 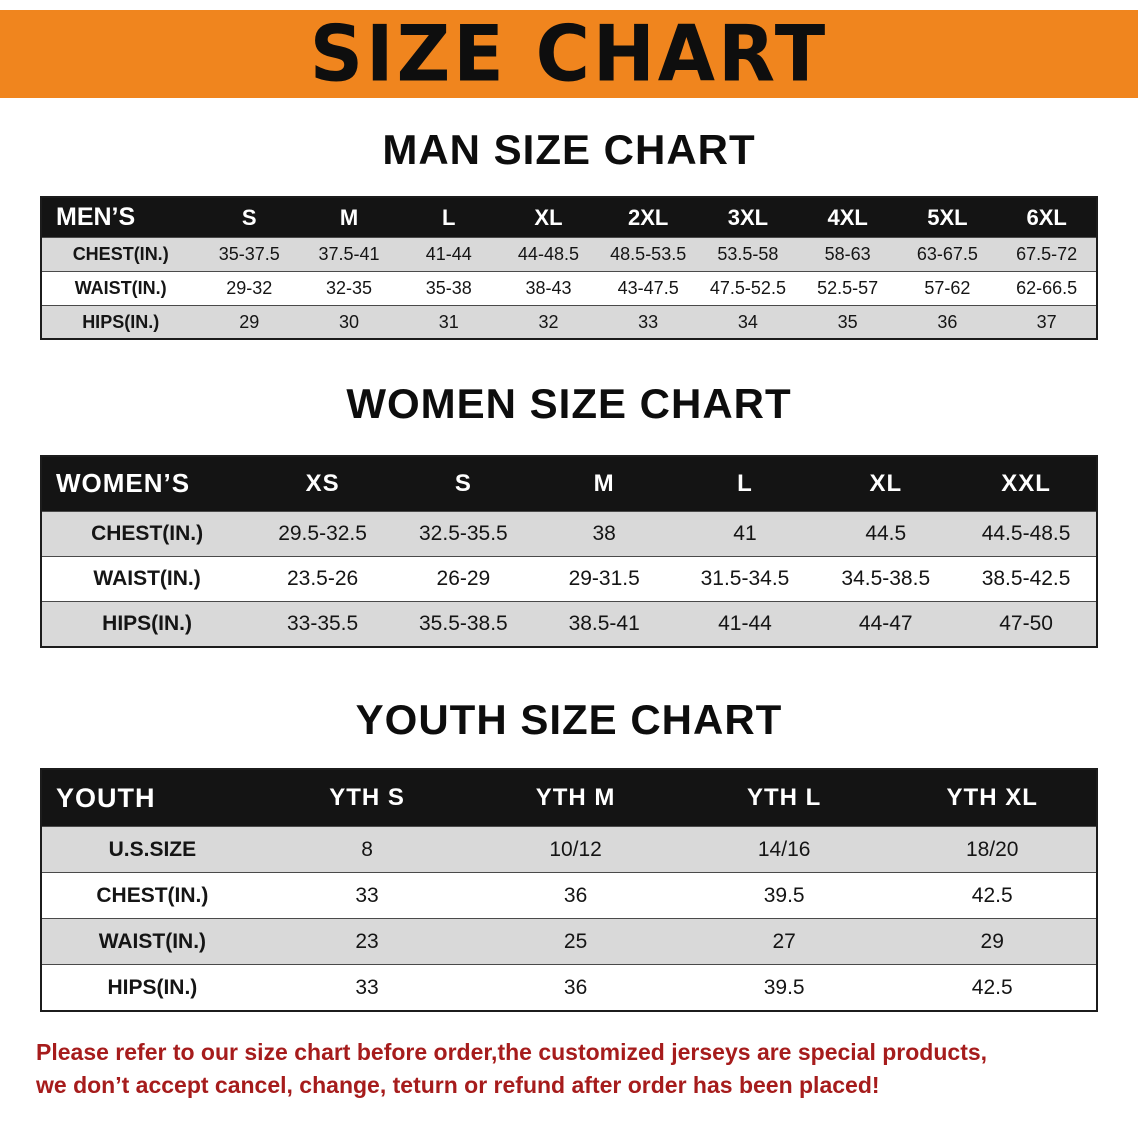 I want to click on size-value-cell: 25, so click(x=575, y=941).